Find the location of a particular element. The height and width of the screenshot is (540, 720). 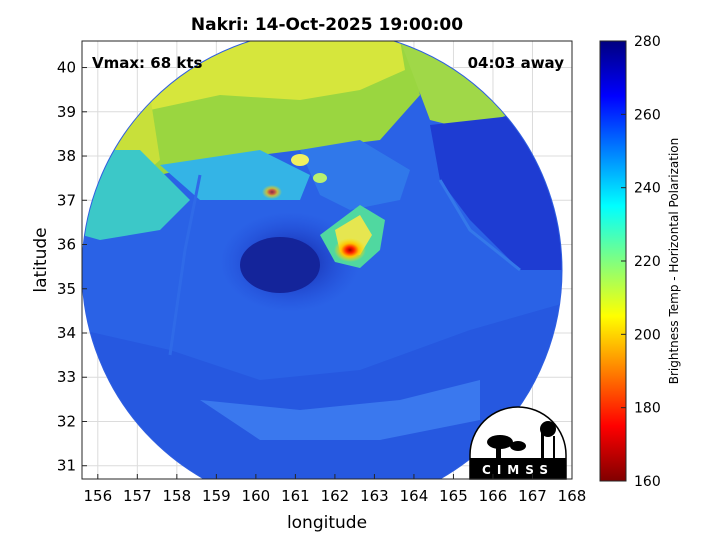

y-tick-label: 33 is located at coordinates (66, 377).